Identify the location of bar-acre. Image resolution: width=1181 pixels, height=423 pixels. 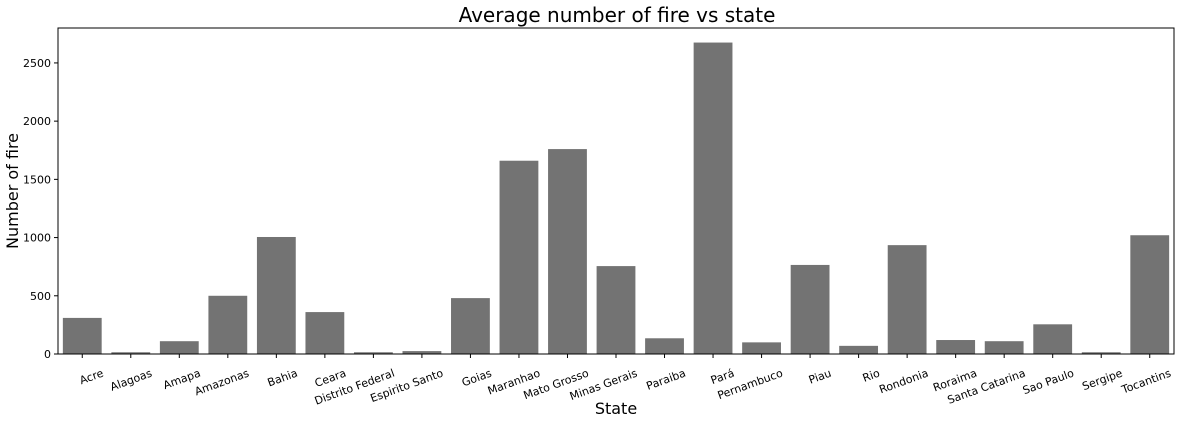
(82, 335).